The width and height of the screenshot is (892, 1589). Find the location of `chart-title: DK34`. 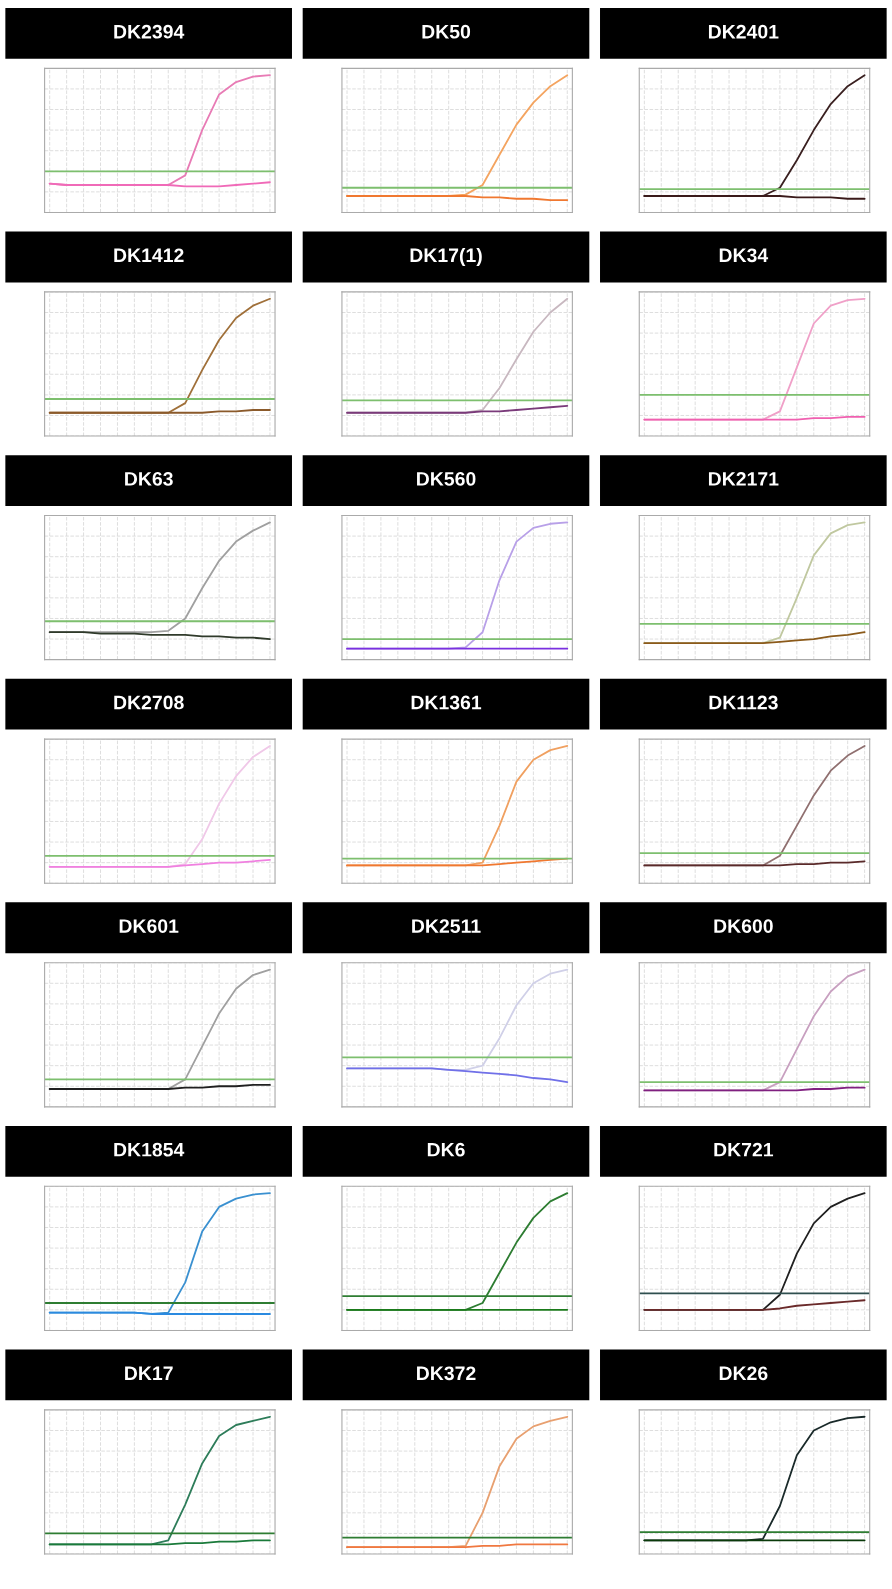

chart-title: DK34 is located at coordinates (744, 255).